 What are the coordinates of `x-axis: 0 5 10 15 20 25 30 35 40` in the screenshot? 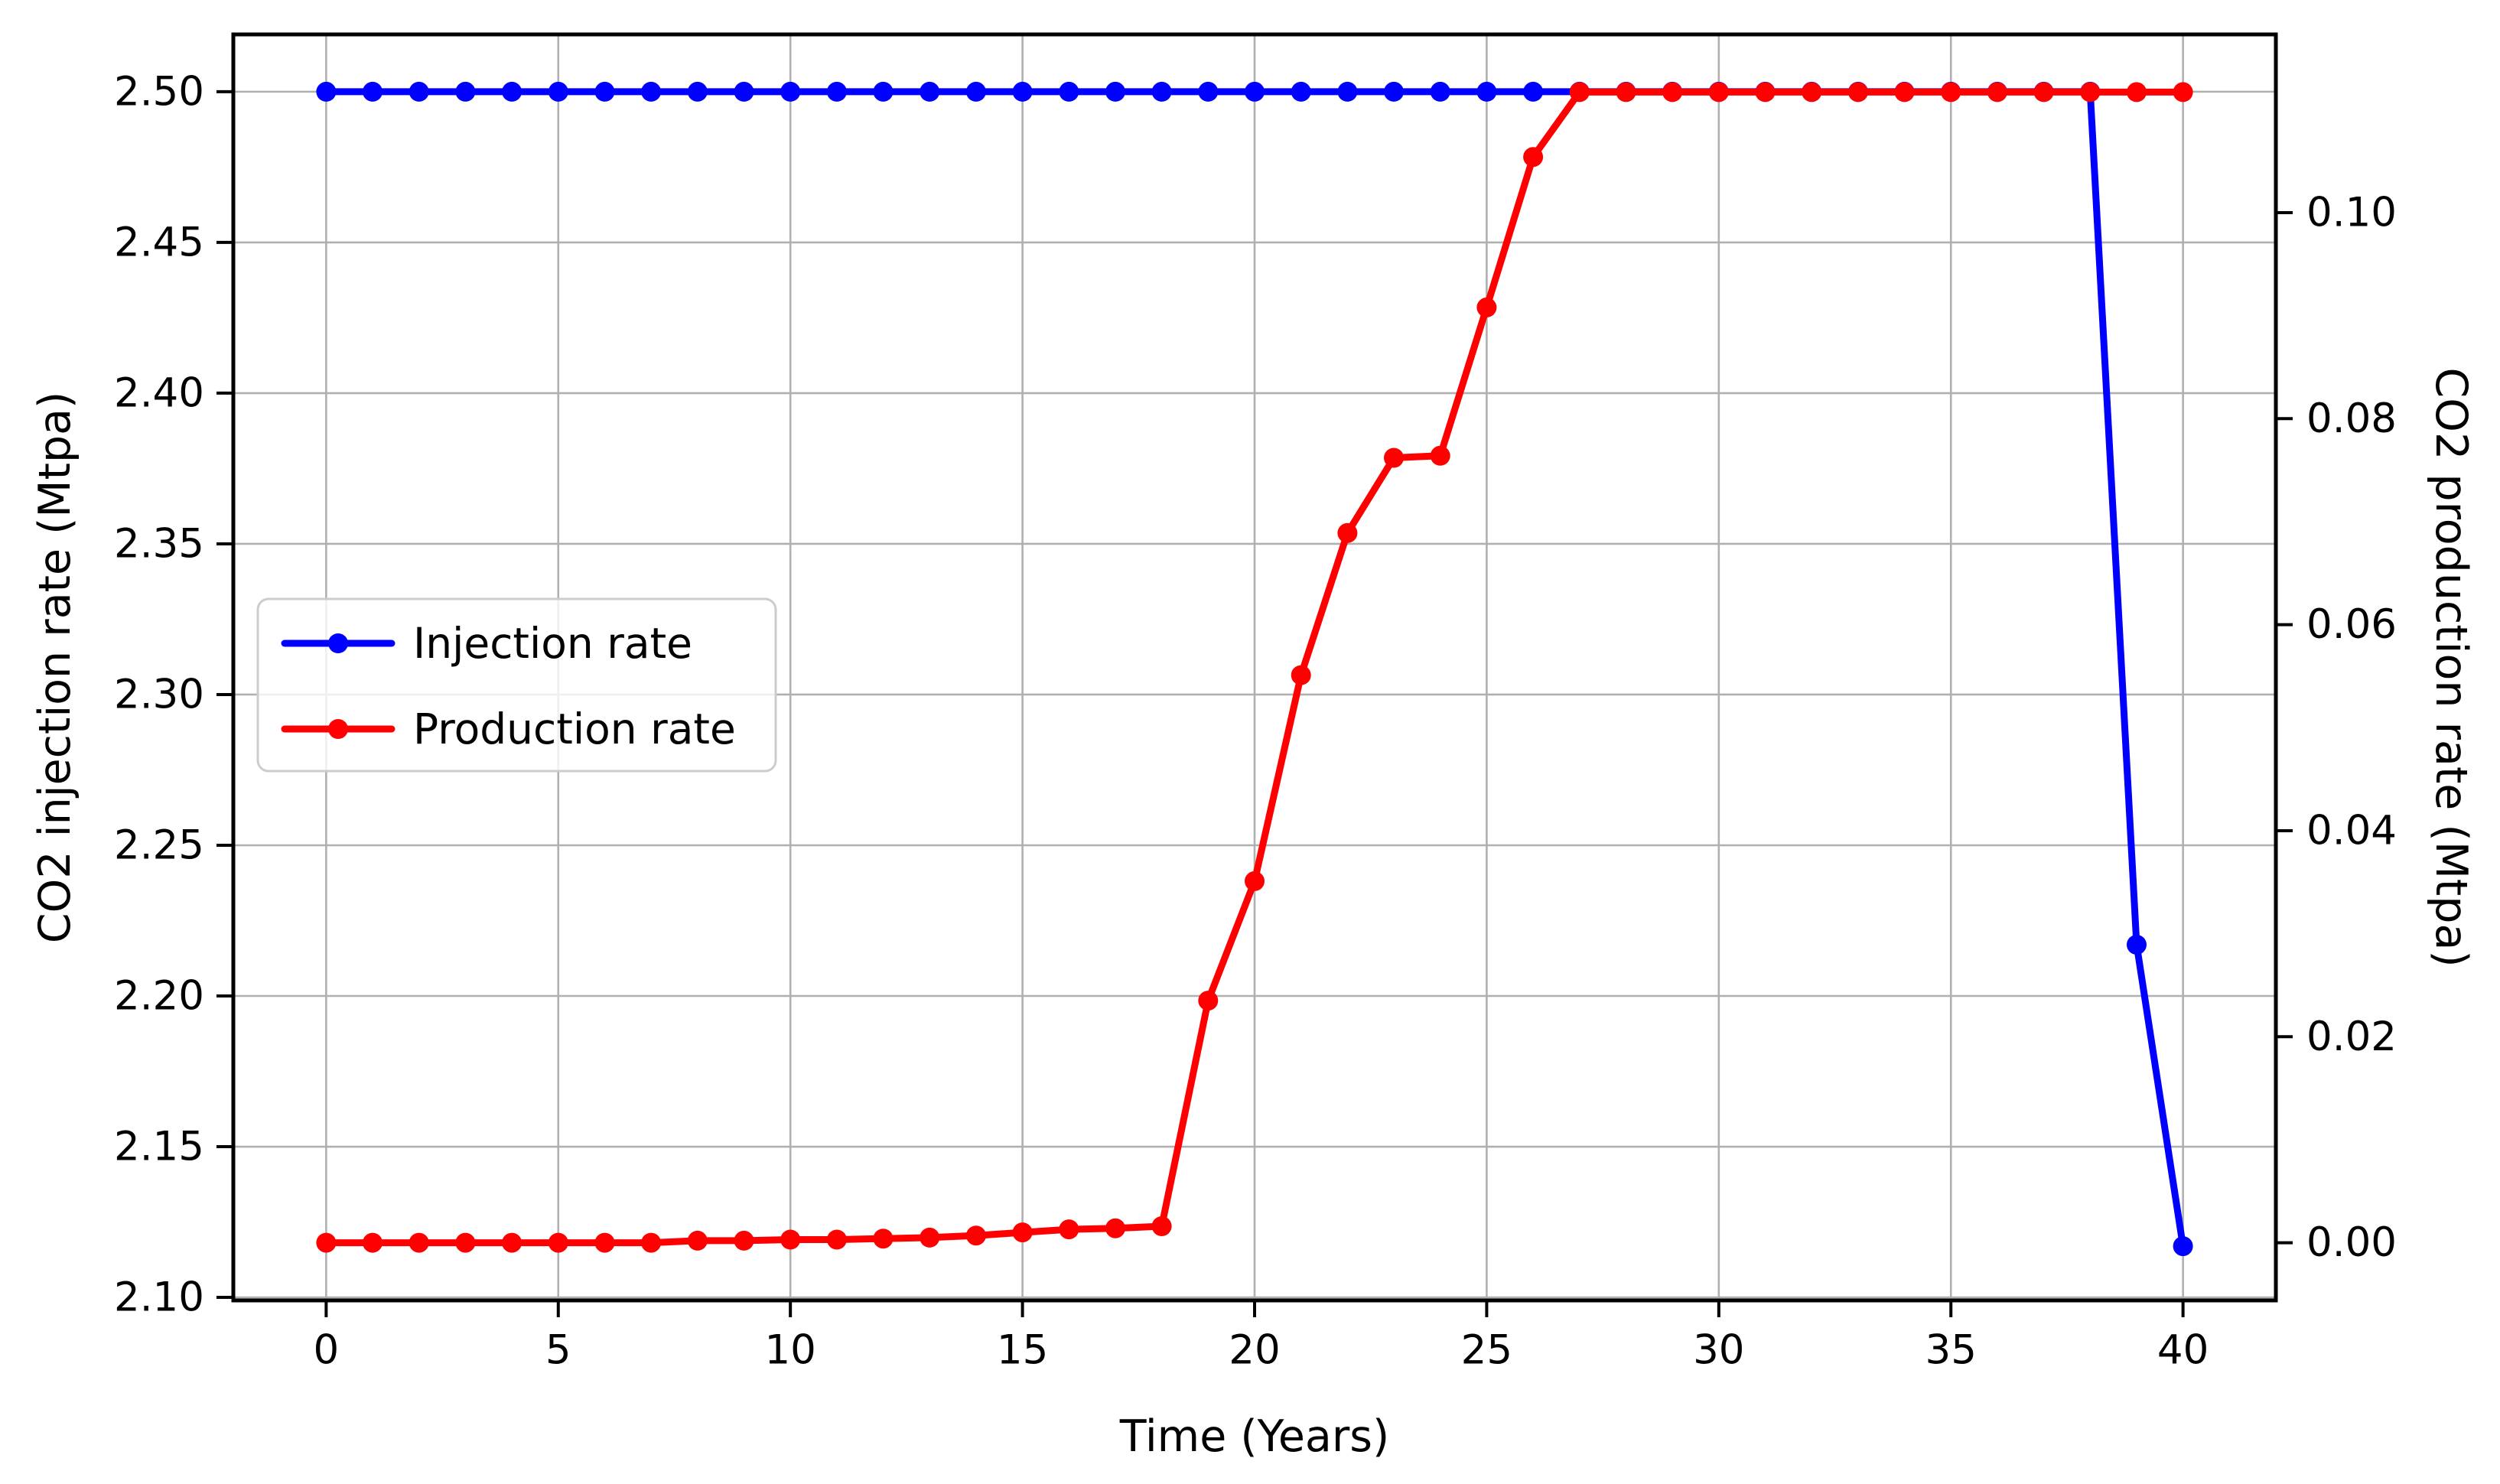 It's located at (1261, 1336).